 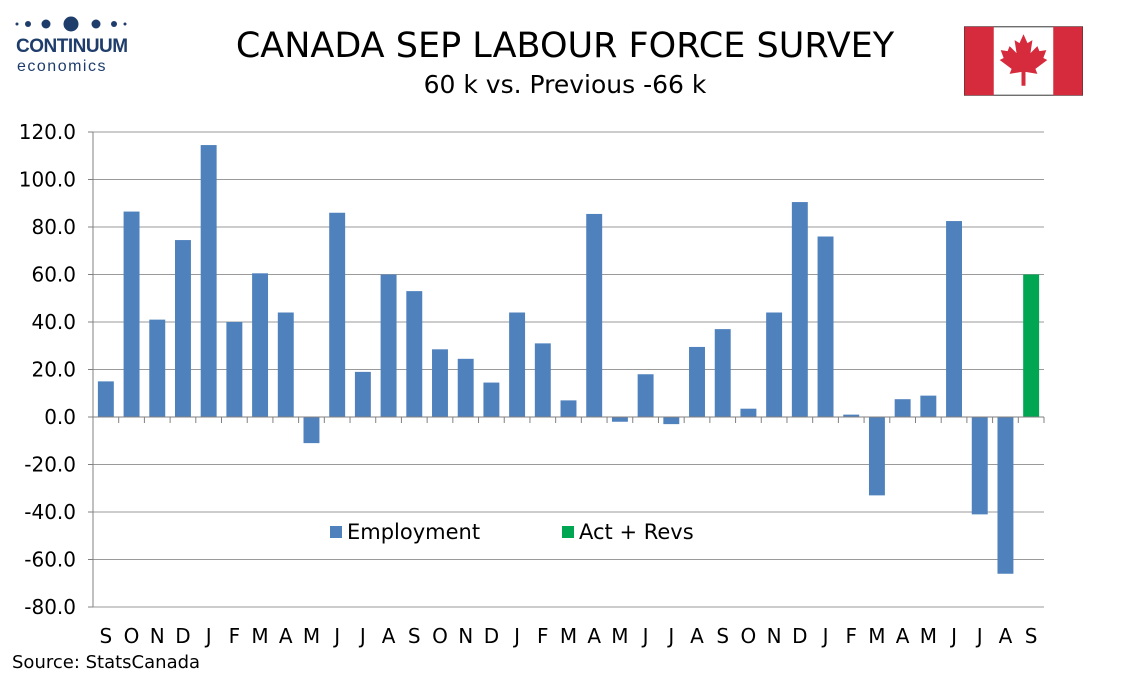 I want to click on y-tick-label: 120.0, so click(x=47, y=132).